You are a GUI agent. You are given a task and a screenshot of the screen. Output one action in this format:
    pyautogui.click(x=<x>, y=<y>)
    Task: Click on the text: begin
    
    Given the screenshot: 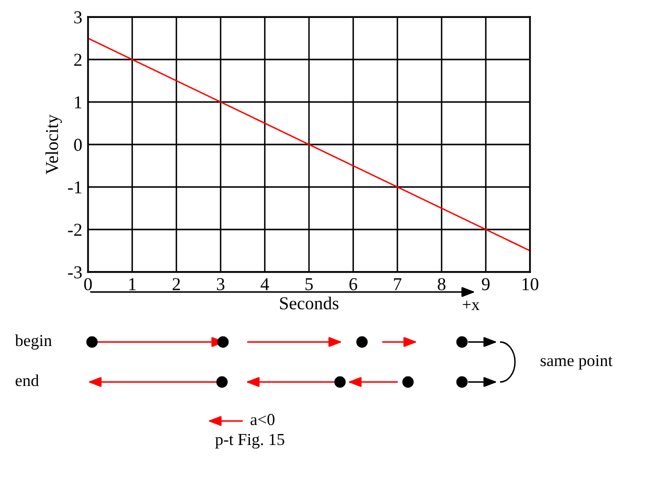 What is the action you would take?
    pyautogui.click(x=33, y=342)
    